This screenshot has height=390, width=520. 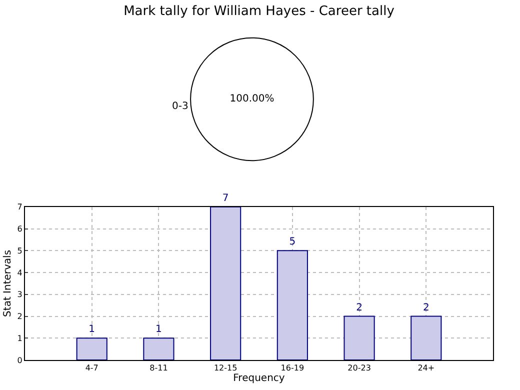 What do you see at coordinates (226, 368) in the screenshot?
I see `x-tick-label: 12-15` at bounding box center [226, 368].